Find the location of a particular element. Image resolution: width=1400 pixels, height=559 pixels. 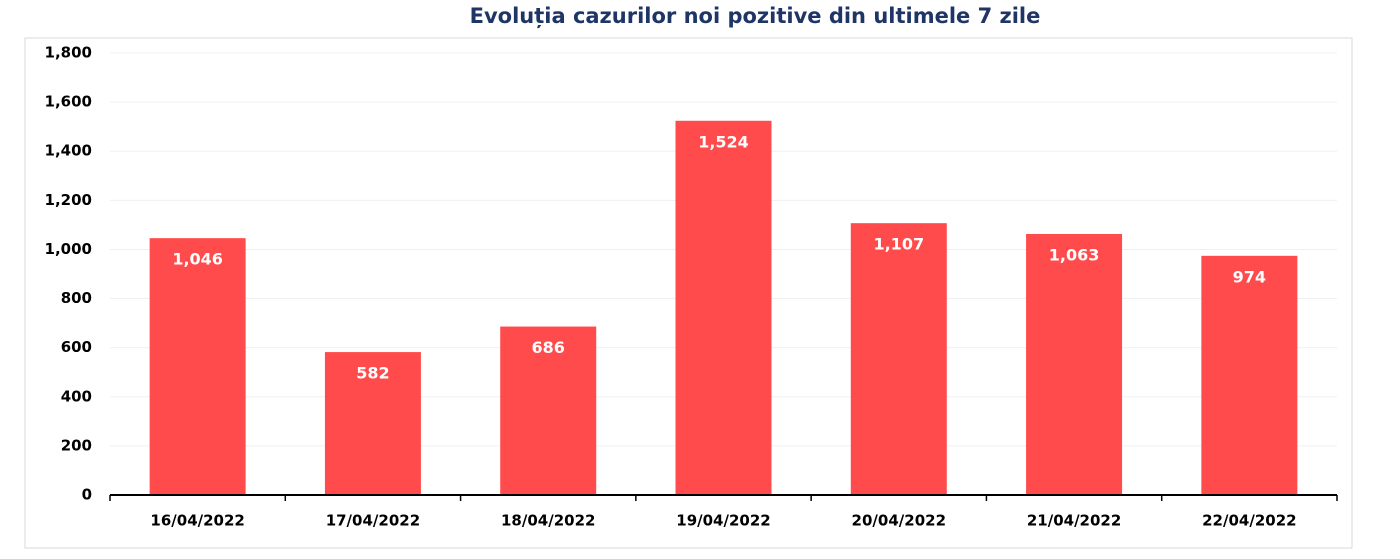

y-tick-label: 800 is located at coordinates (76, 298).